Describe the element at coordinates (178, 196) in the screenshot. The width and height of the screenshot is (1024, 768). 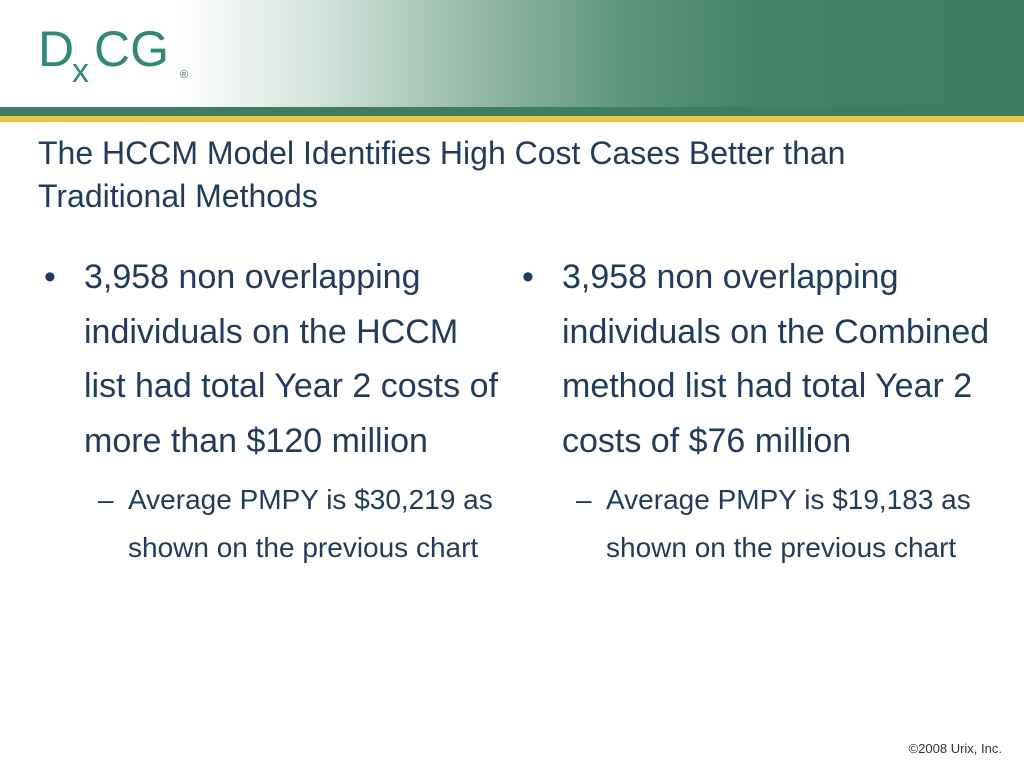
I see `slide-title-line-2: Traditional Methods` at that location.